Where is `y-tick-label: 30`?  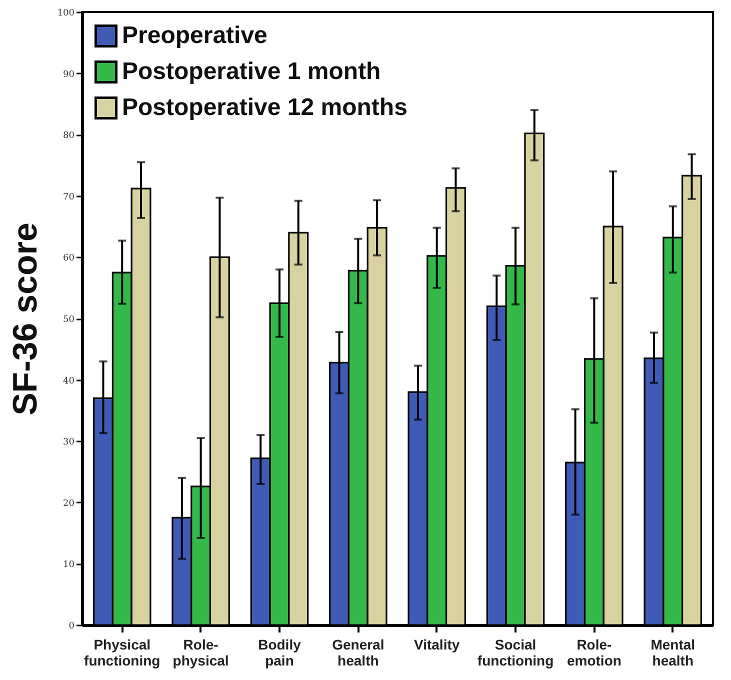 y-tick-label: 30 is located at coordinates (69, 443).